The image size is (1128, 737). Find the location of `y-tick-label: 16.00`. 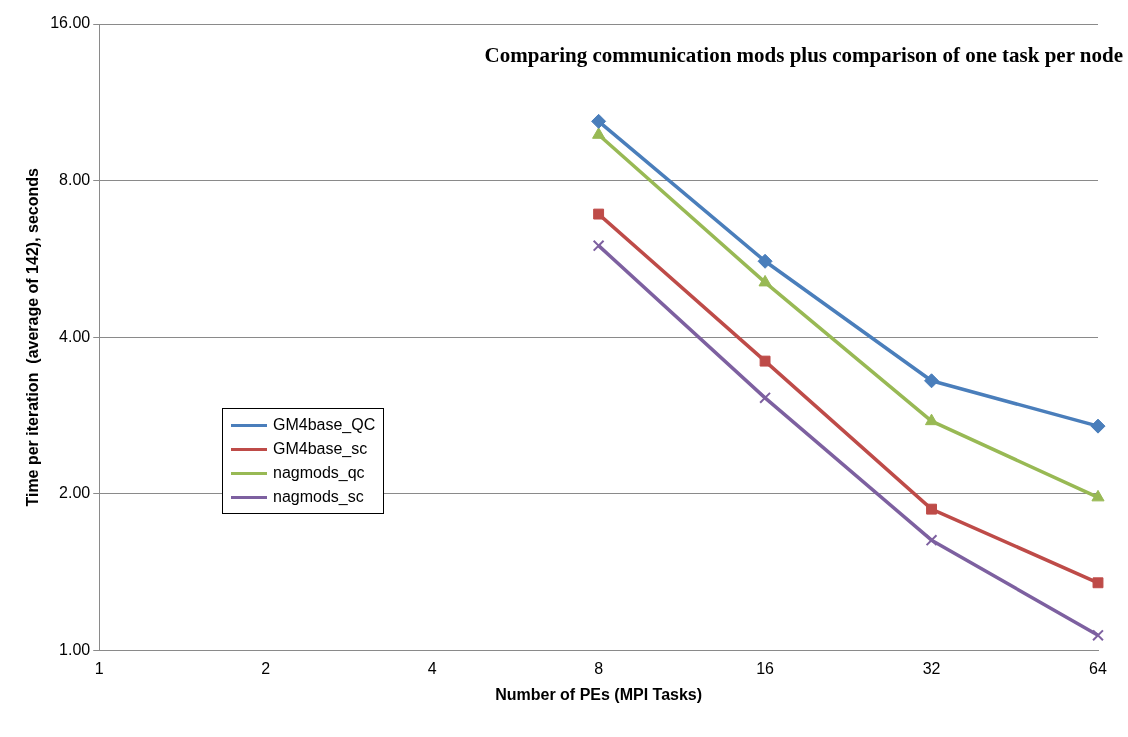

y-tick-label: 16.00 is located at coordinates (70, 23).